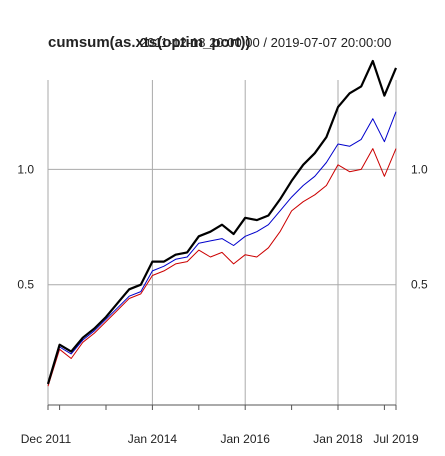 The height and width of the screenshot is (456, 445). What do you see at coordinates (246, 439) in the screenshot?
I see `x-tick-label: Jan 2016` at bounding box center [246, 439].